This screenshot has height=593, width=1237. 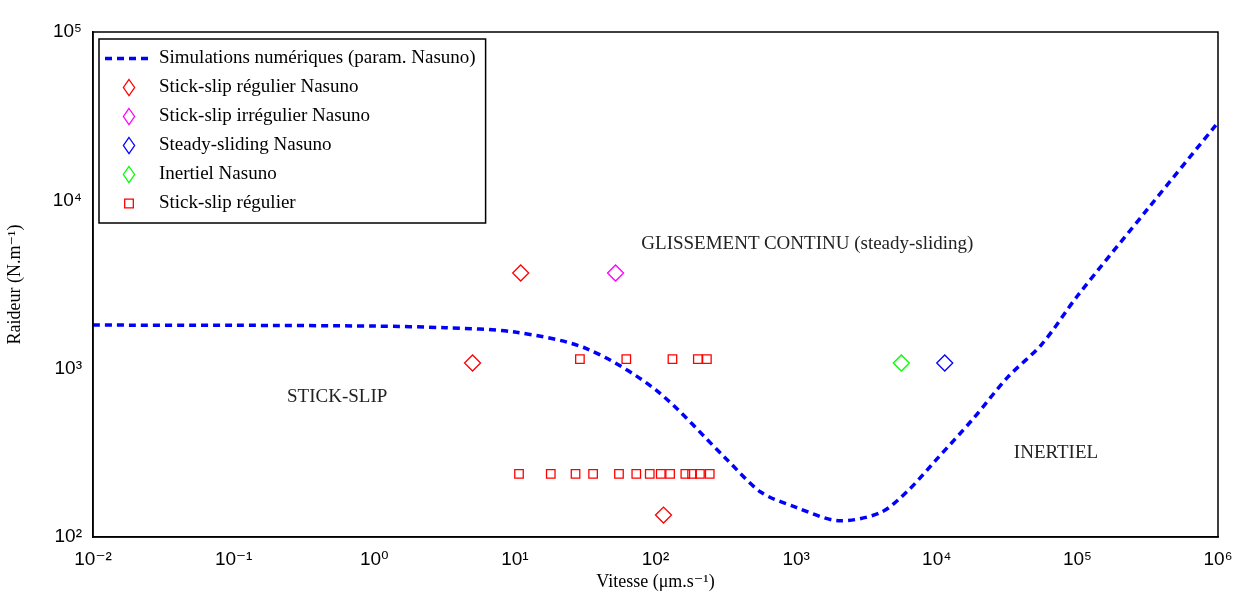 I want to click on x-tick-label: 10⁻², so click(x=93, y=558).